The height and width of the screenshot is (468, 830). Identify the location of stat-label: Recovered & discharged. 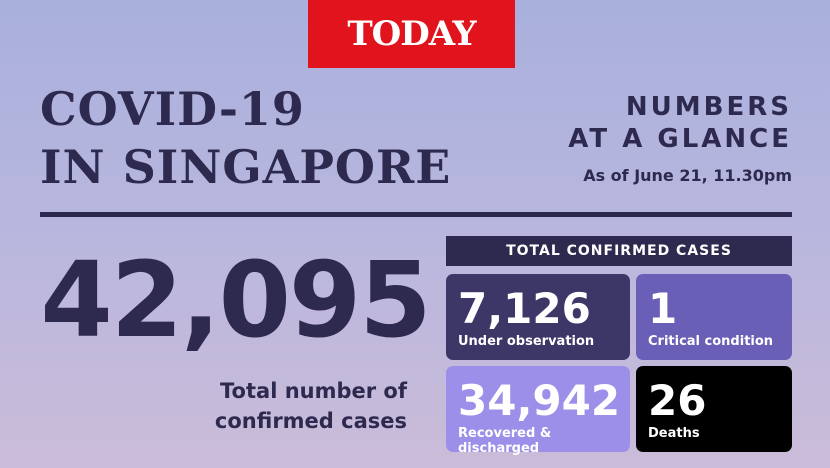
(505, 441).